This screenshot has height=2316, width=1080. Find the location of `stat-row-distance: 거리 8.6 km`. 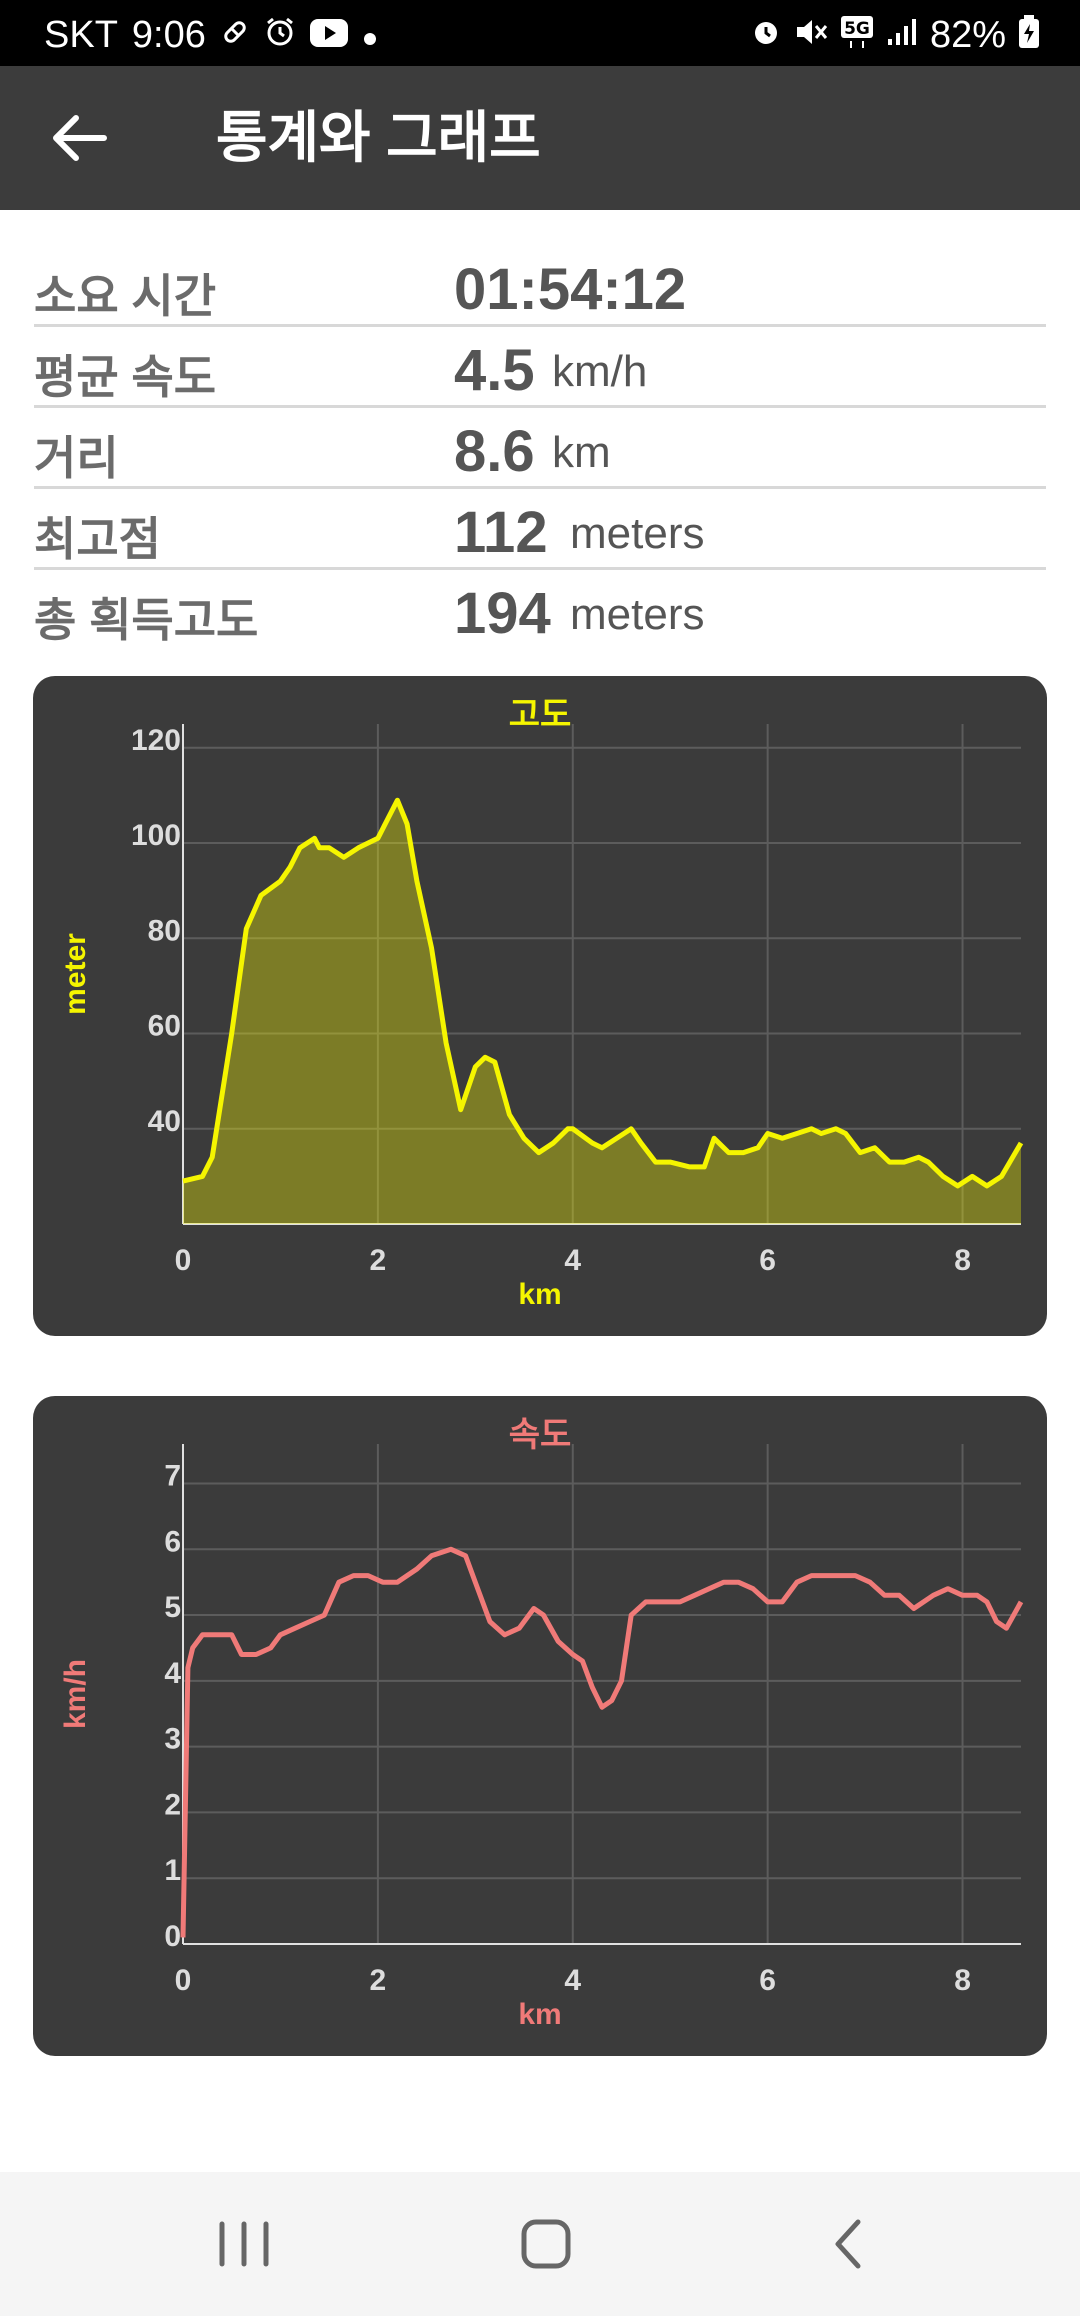

stat-row-distance: 거리 8.6 km is located at coordinates (540, 448).